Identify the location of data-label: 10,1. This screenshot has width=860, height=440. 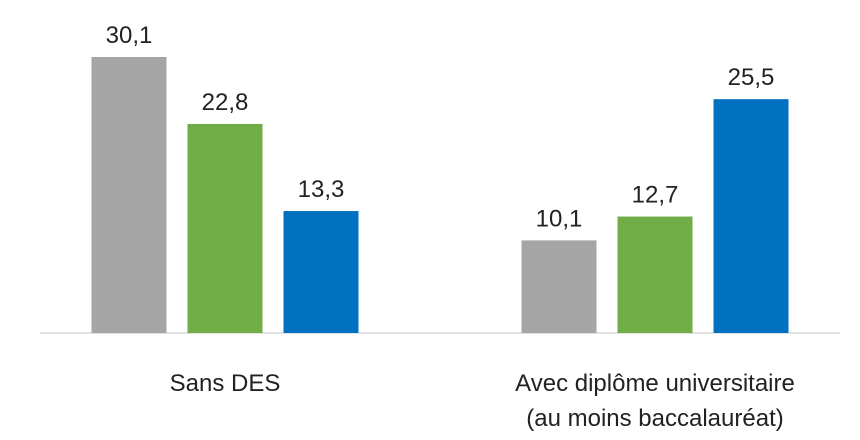
(559, 218).